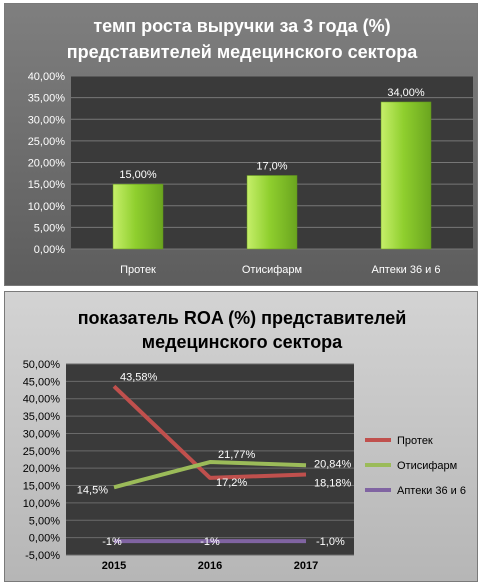 The image size is (482, 585). I want to click on point-data-label: 14,5%, so click(92, 490).